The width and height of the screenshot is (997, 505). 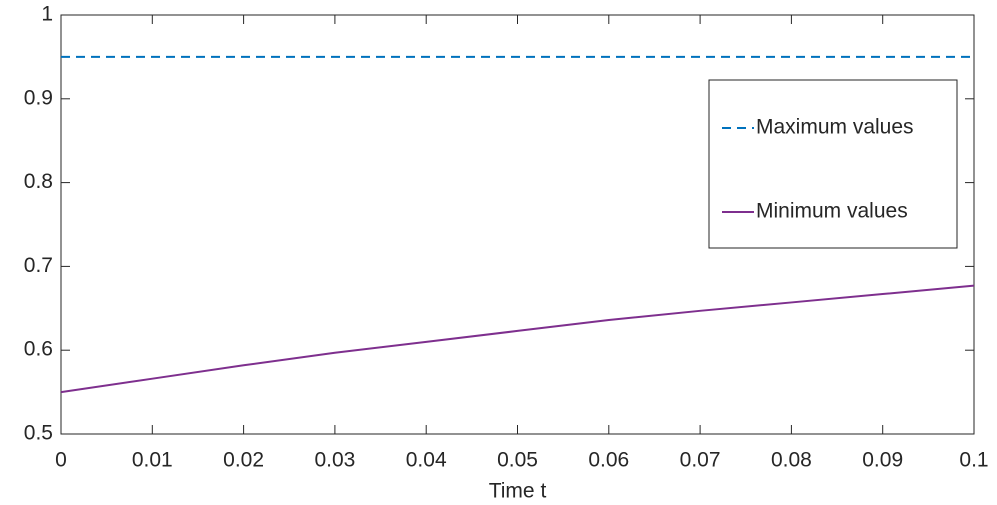 I want to click on x-tick-label: 0.09, so click(x=882, y=460).